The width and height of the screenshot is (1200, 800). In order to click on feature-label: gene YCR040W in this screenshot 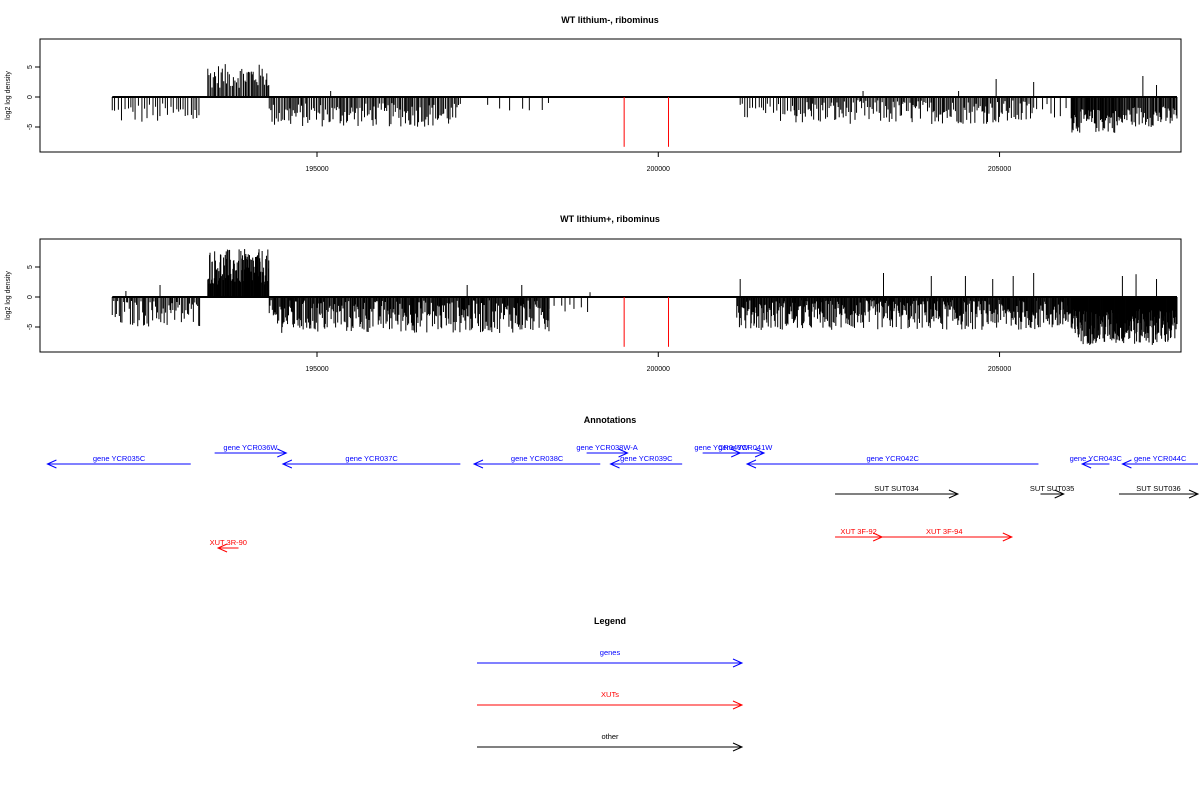, I will do `click(721, 447)`.